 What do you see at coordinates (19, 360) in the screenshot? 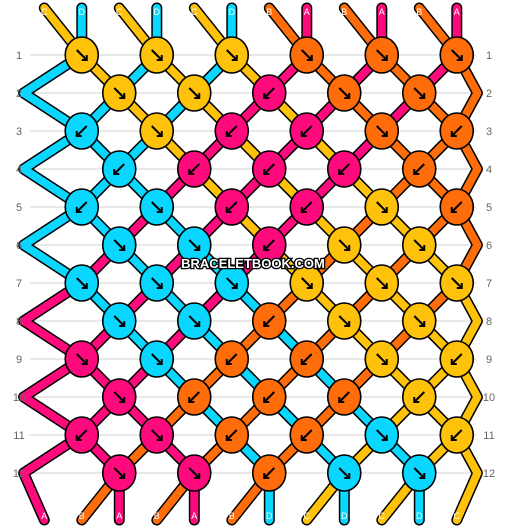
I see `row-label-left: 9` at bounding box center [19, 360].